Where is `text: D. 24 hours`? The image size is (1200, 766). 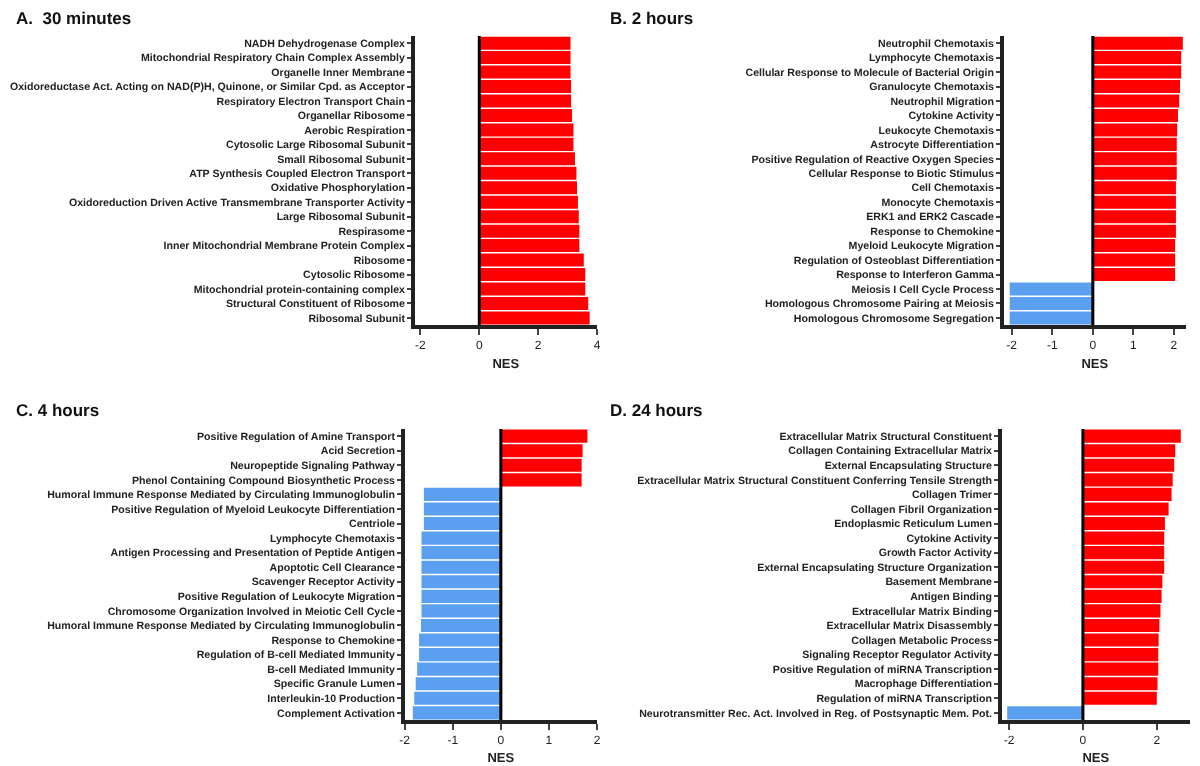 text: D. 24 hours is located at coordinates (657, 410).